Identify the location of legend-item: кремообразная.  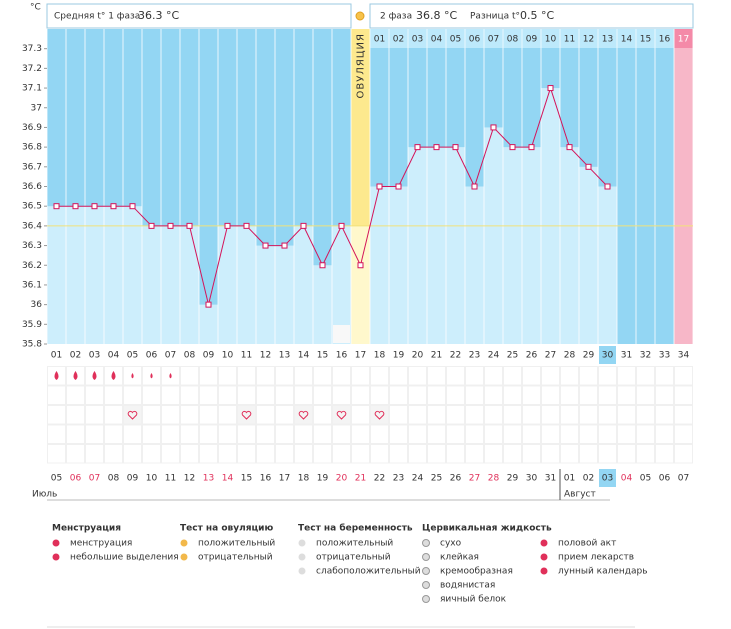
(476, 572).